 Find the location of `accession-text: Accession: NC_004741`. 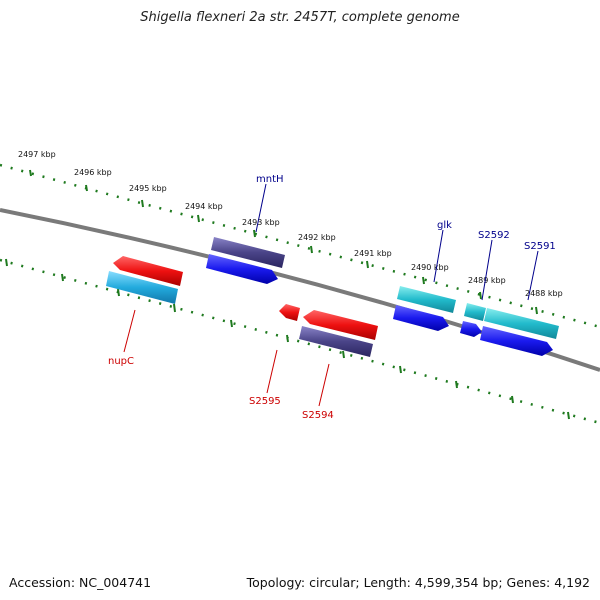

accession-text: Accession: NC_004741 is located at coordinates (80, 582).